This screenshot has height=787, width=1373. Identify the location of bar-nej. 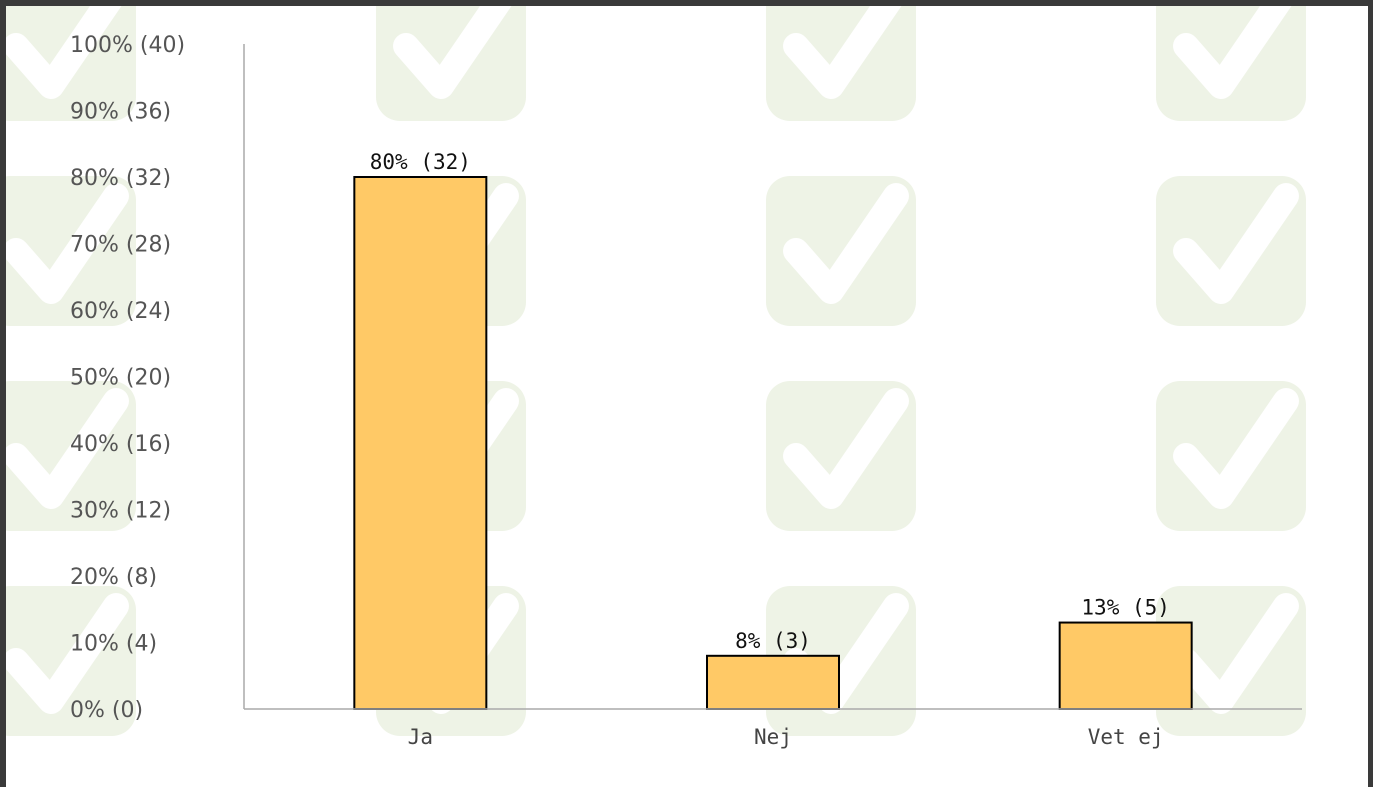
(773, 682).